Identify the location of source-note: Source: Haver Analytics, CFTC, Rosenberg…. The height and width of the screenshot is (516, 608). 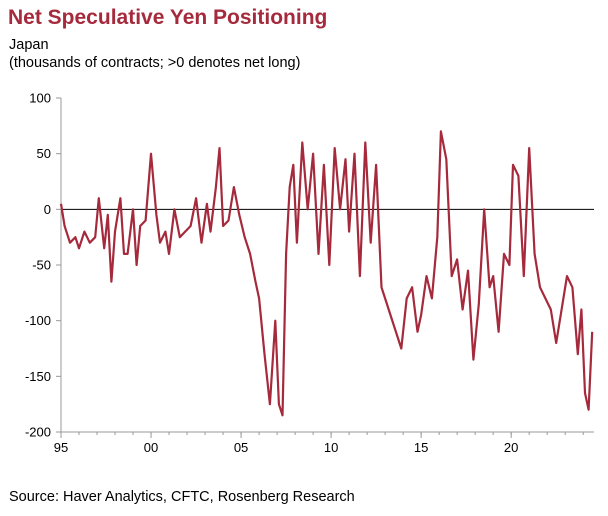
(182, 497).